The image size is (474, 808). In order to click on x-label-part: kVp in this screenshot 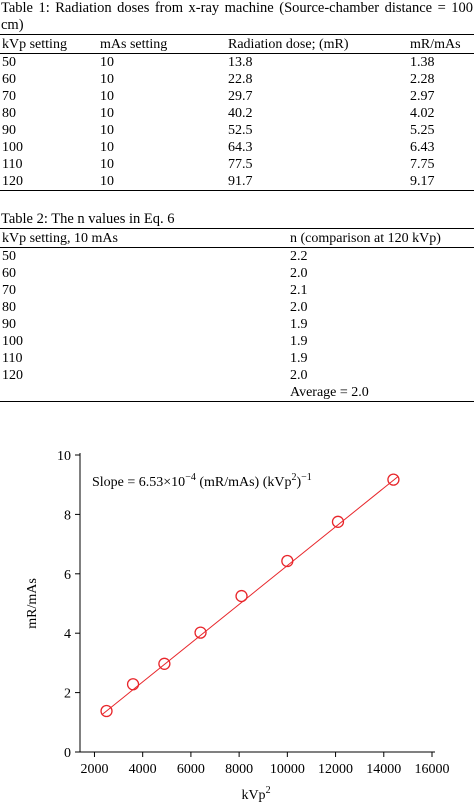, I will do `click(253, 795)`.